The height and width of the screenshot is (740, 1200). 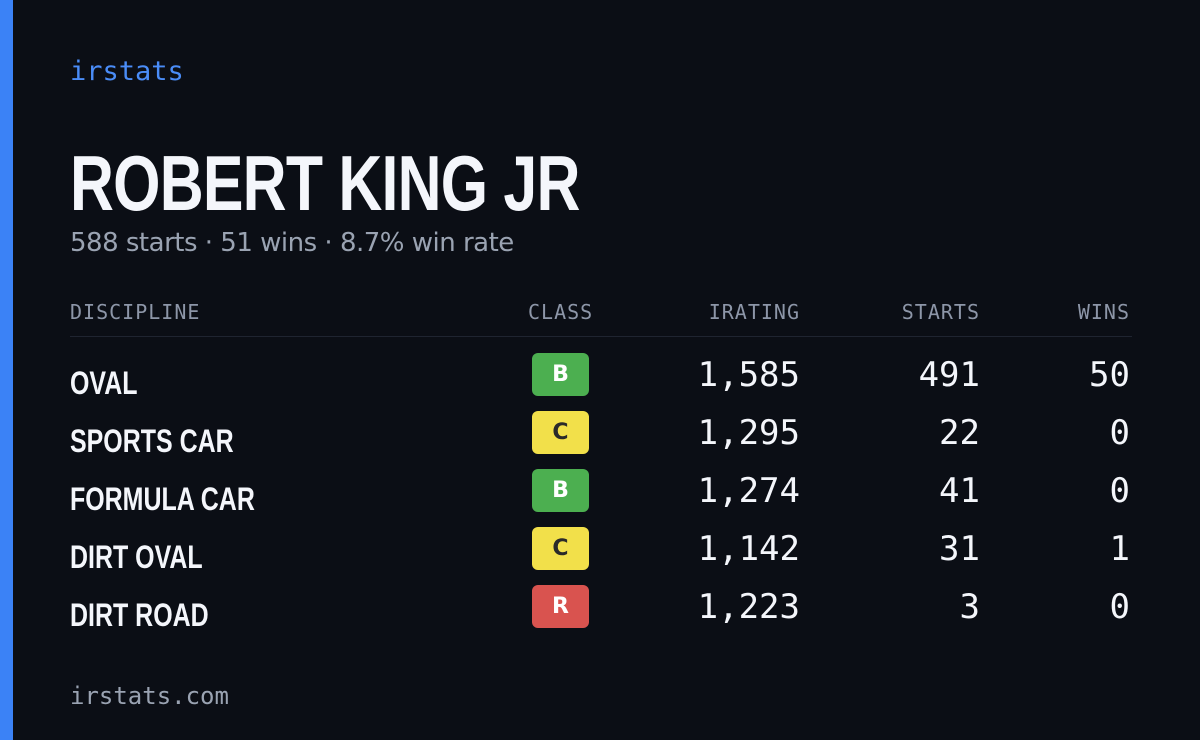 I want to click on discipline-name: FORMULA CAR, so click(x=162, y=499).